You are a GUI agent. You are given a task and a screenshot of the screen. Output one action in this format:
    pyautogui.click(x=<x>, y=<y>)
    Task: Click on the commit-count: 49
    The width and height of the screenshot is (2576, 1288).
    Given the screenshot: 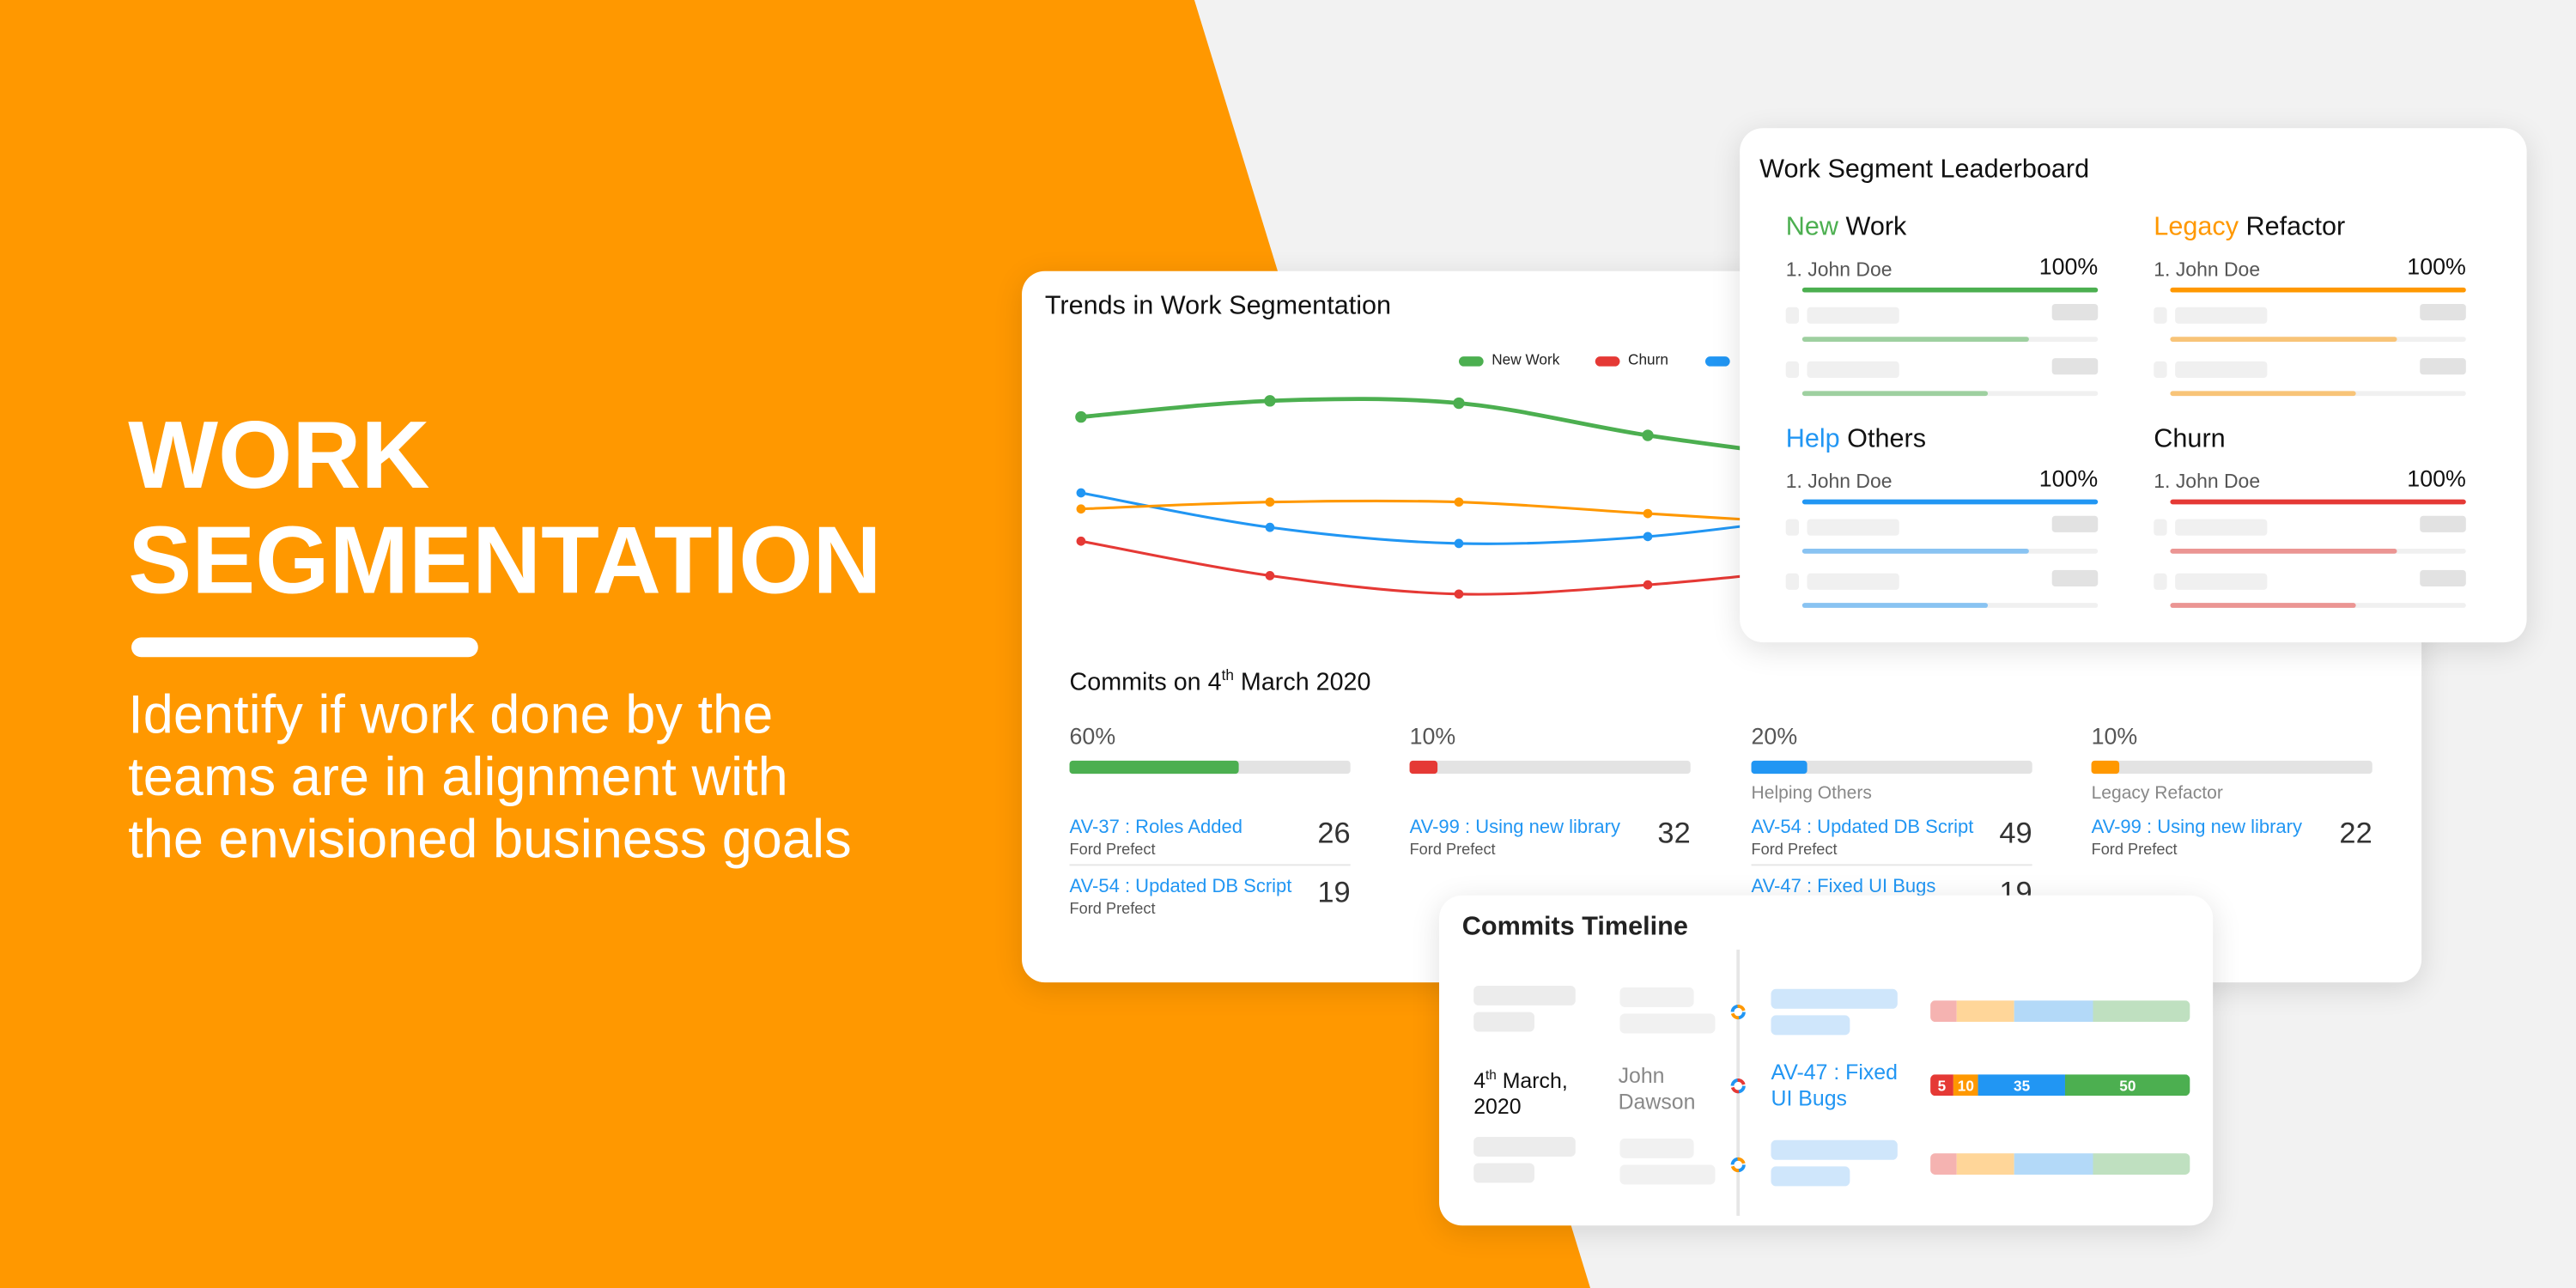 What is the action you would take?
    pyautogui.click(x=2016, y=833)
    